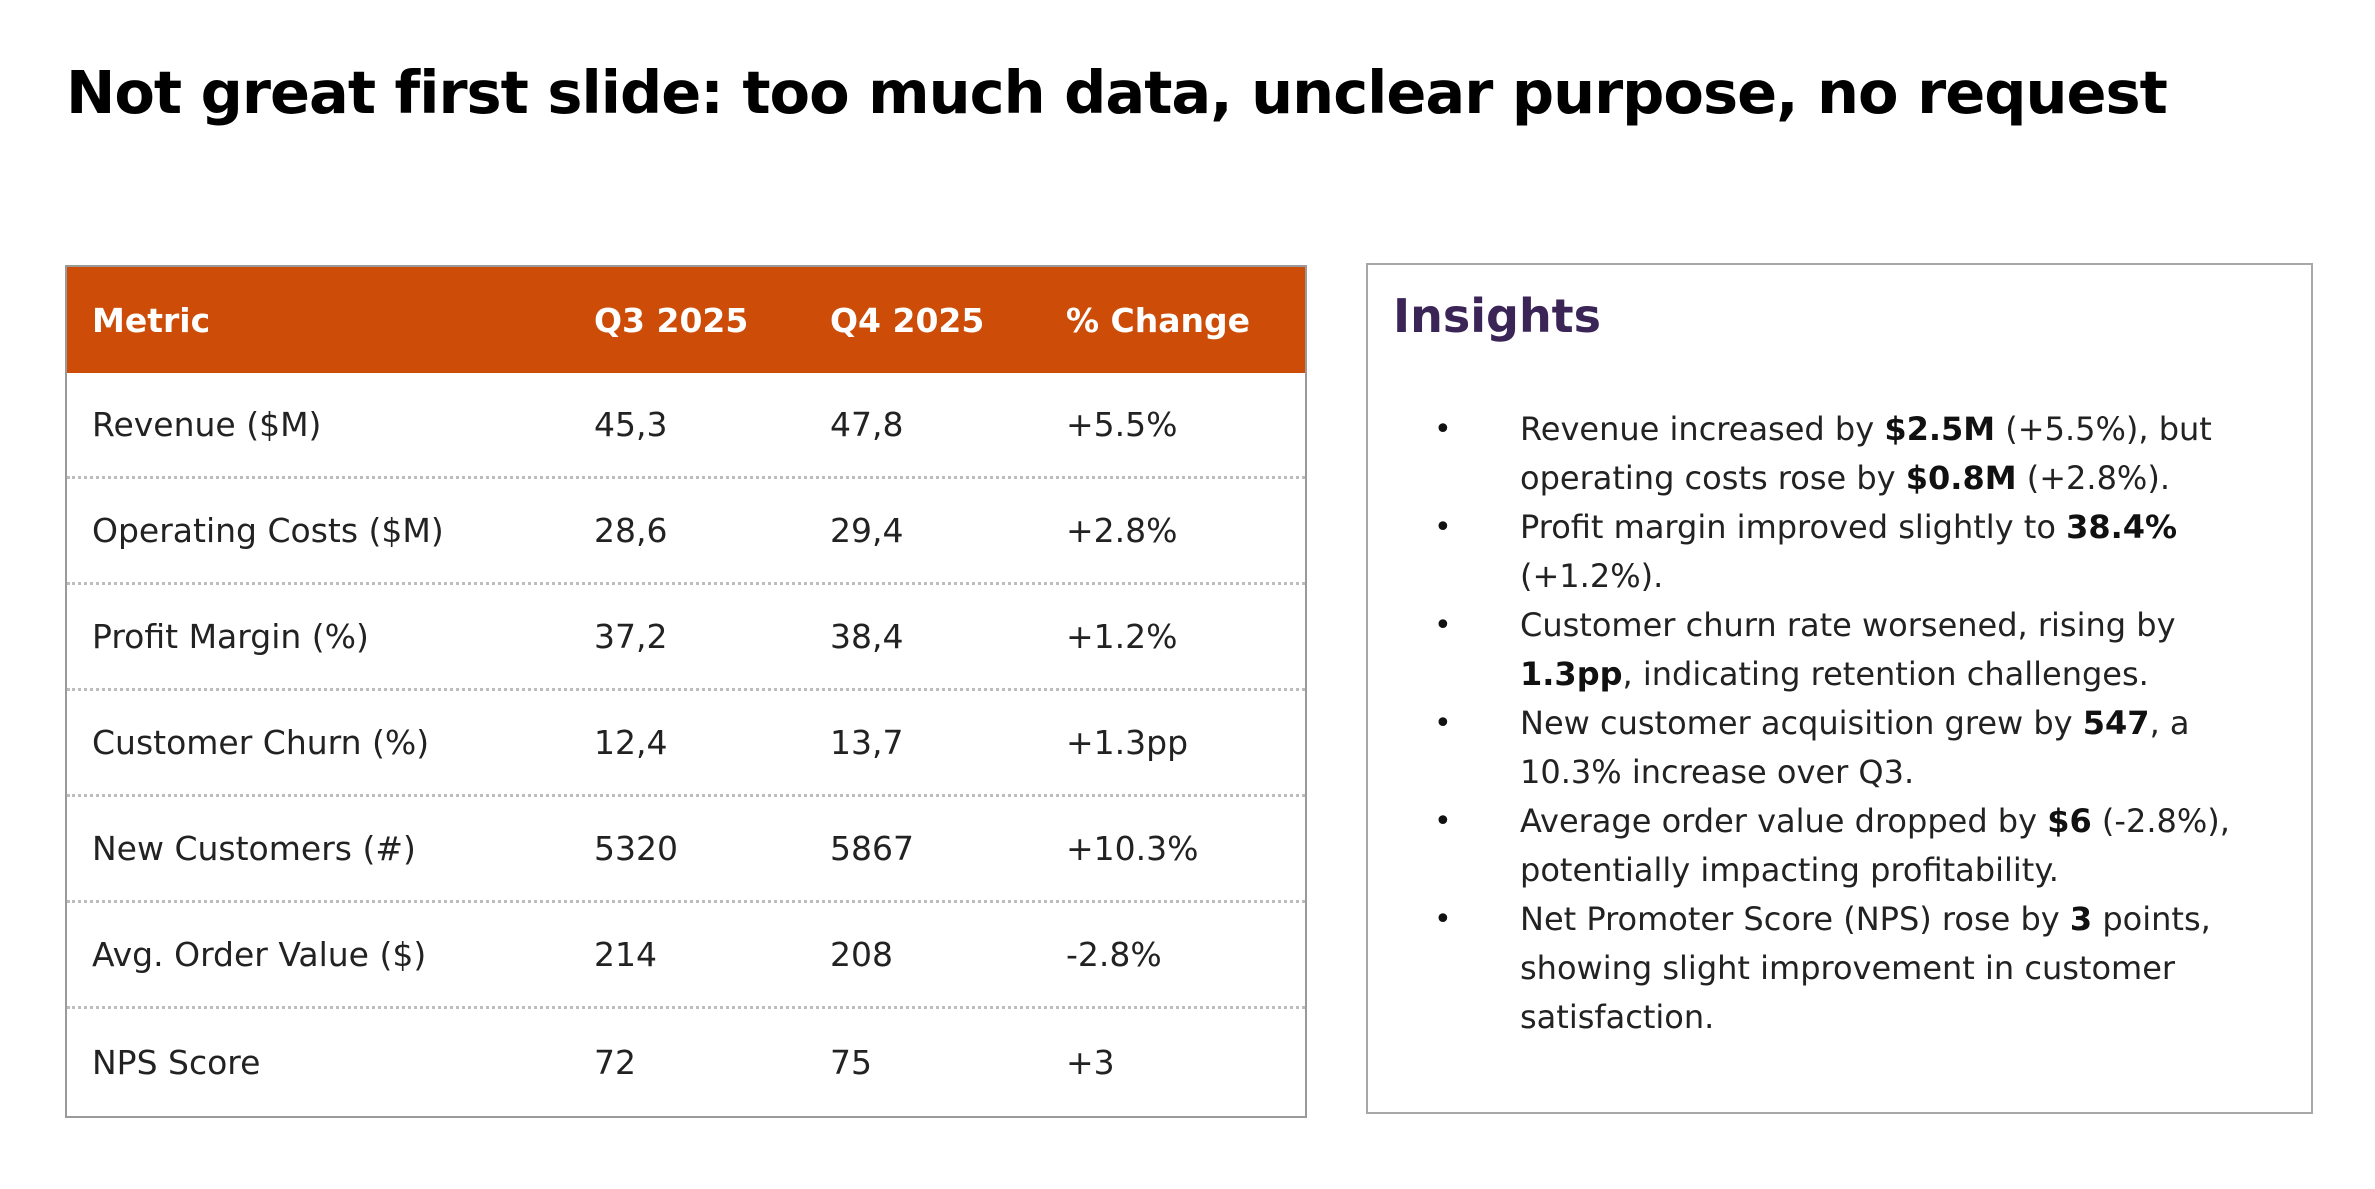 The image size is (2375, 1189). Describe the element at coordinates (207, 424) in the screenshot. I see `cell-metric: Revenue ($M)` at that location.